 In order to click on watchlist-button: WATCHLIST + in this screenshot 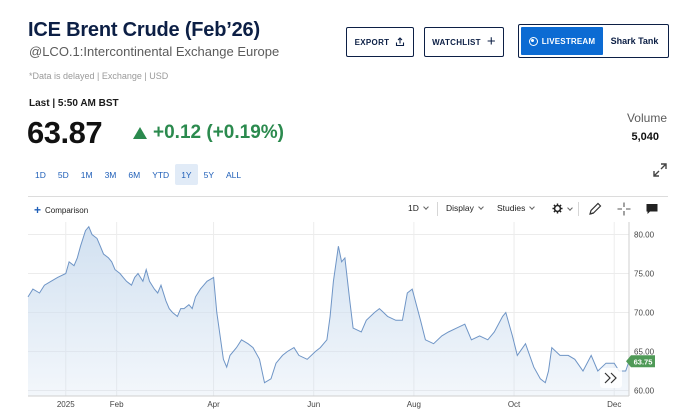, I will do `click(464, 42)`.